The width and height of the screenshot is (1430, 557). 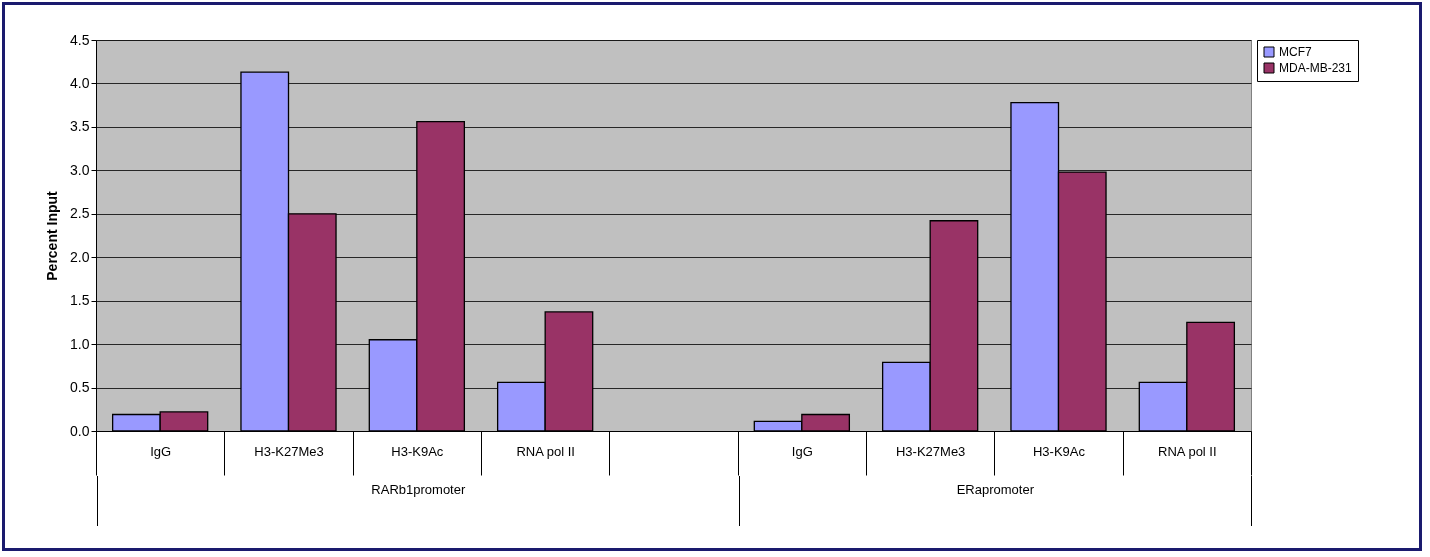 I want to click on y-axis-title: Percent Input, so click(x=52, y=235).